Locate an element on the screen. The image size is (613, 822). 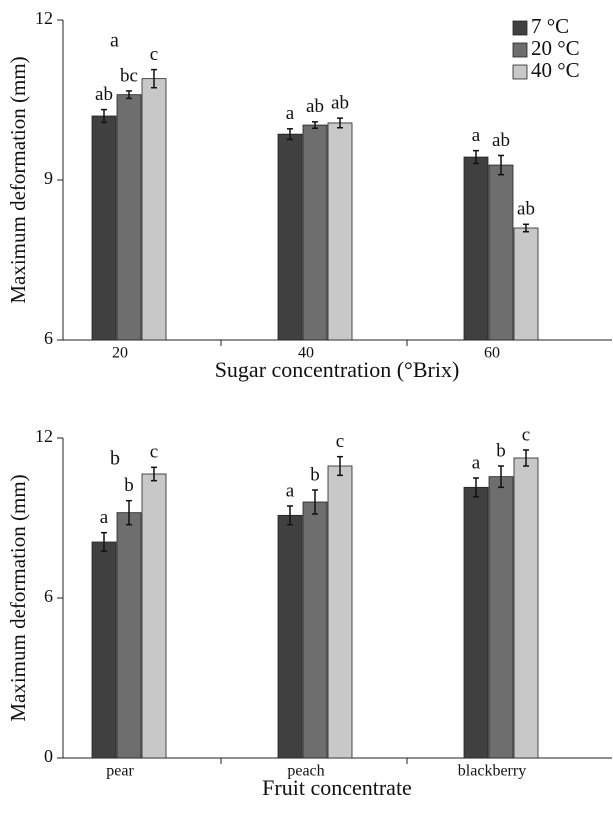
legend-label: 20 °C is located at coordinates (555, 48).